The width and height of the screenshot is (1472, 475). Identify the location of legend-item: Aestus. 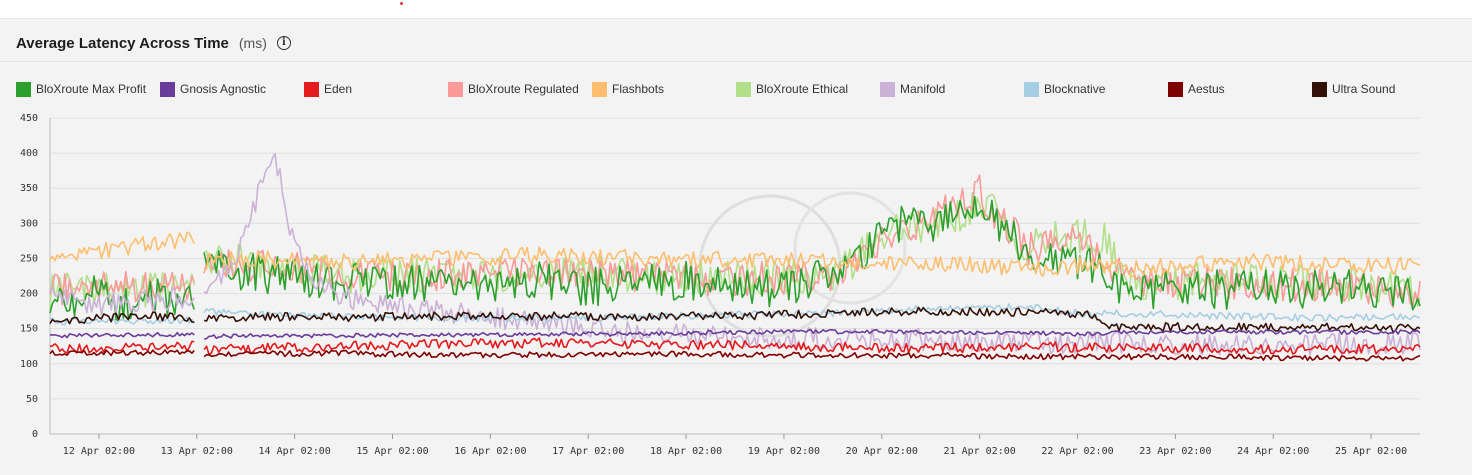
(1196, 89).